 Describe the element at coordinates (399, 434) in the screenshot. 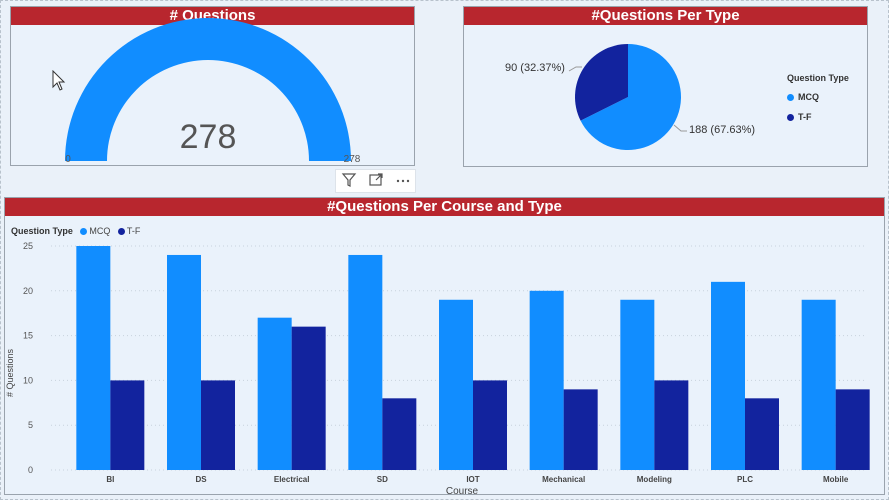

I see `bar-tf-sd` at that location.